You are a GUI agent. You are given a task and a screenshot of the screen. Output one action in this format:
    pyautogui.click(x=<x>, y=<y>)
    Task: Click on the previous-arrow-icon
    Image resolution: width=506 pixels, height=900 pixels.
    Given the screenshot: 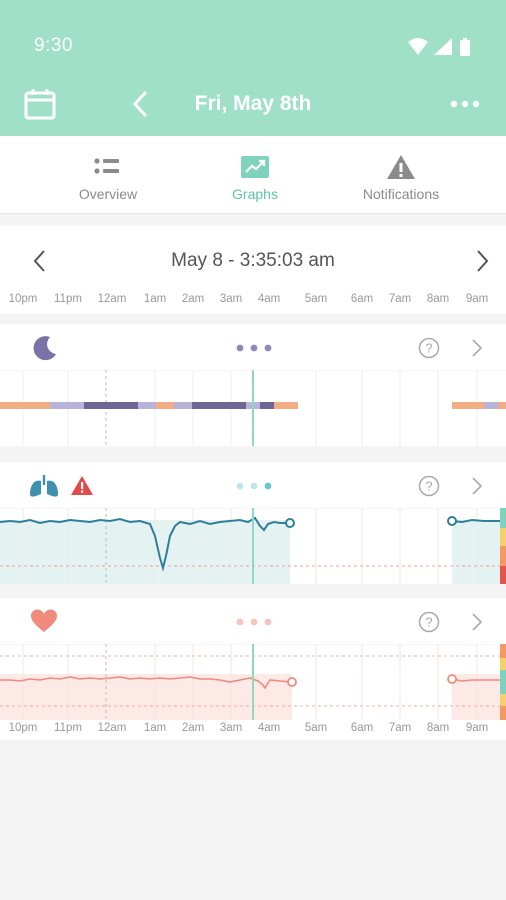 What is the action you would take?
    pyautogui.click(x=40, y=261)
    